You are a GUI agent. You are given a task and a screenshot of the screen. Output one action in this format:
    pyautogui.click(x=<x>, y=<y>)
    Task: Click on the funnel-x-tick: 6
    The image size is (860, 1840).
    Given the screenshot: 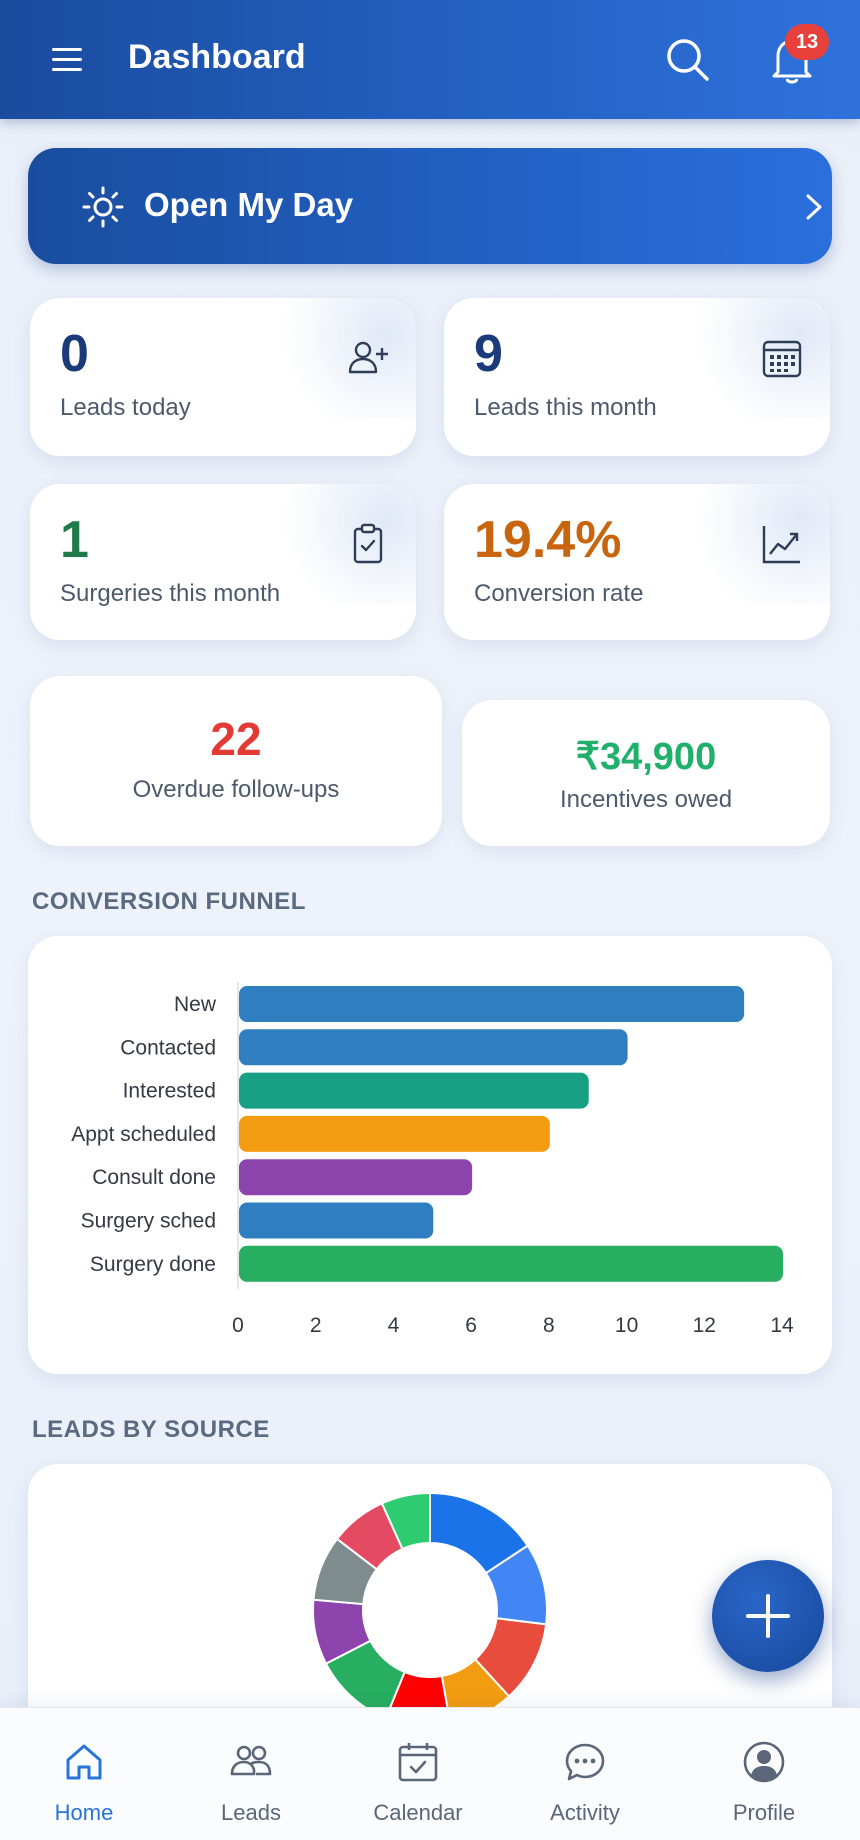 What is the action you would take?
    pyautogui.click(x=471, y=1325)
    